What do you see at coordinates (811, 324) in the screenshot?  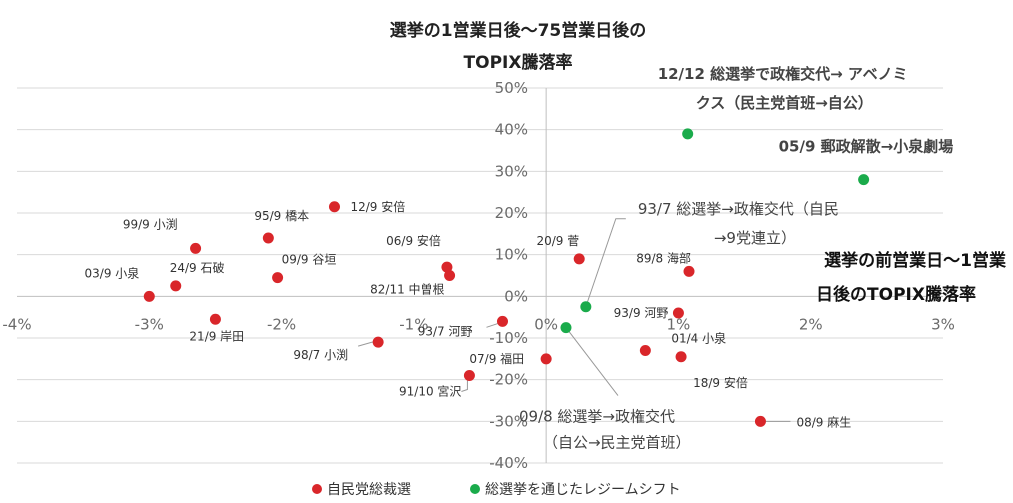 I see `x-tick-label: 2%` at bounding box center [811, 324].